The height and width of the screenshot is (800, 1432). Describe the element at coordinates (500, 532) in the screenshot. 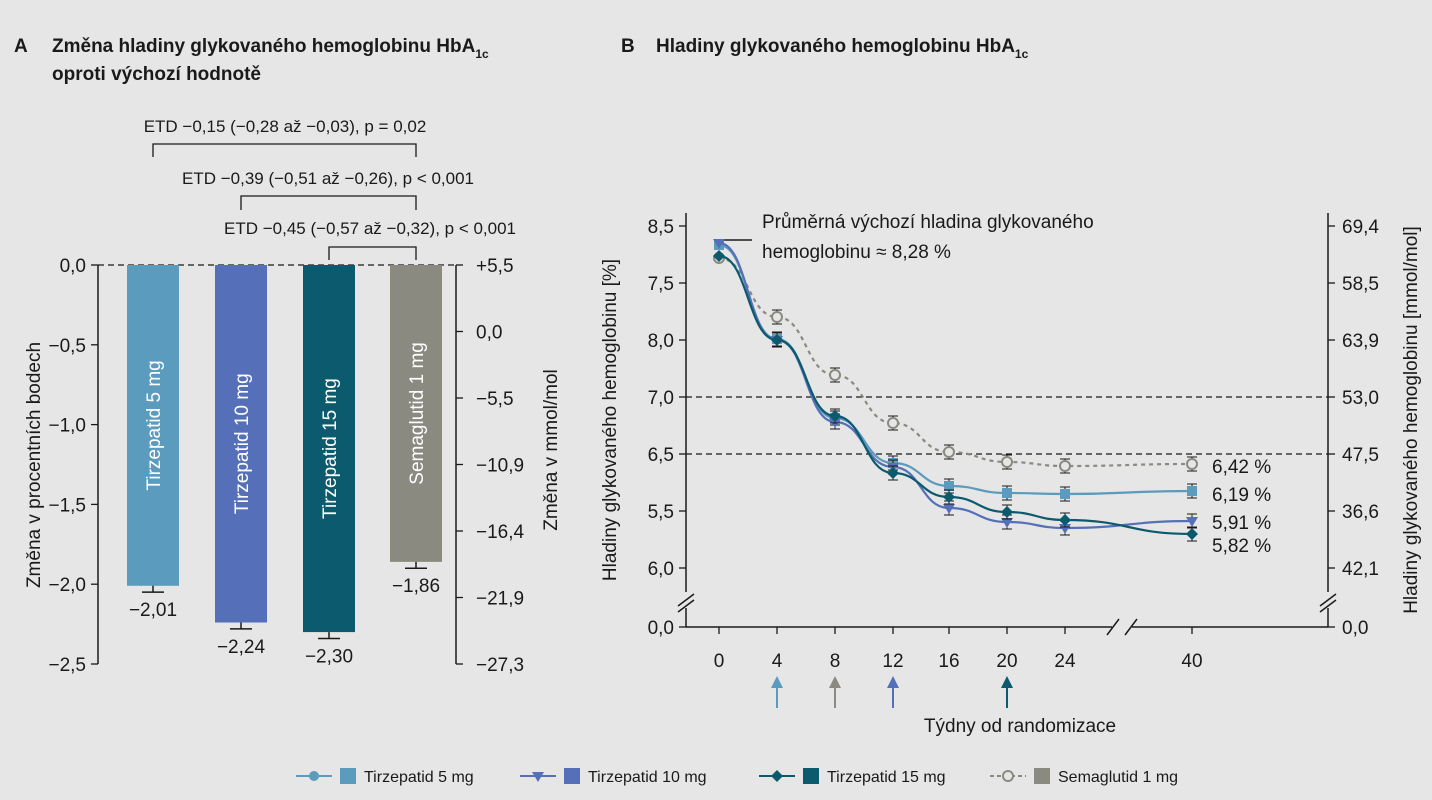

I see `panel-a-right-tick-label: −16,4` at that location.